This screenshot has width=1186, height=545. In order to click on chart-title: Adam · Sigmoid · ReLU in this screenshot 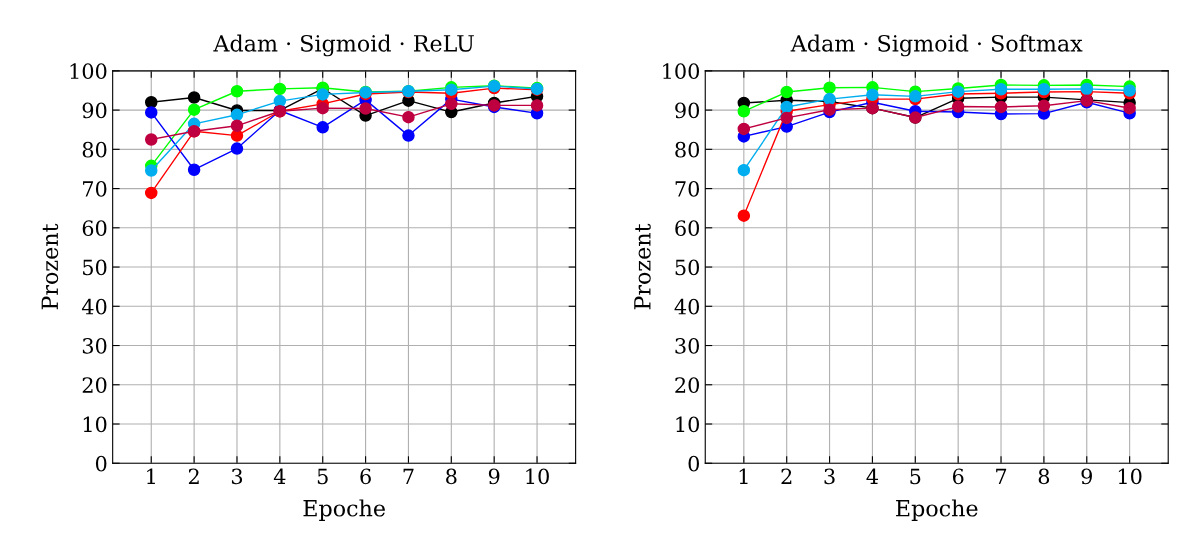, I will do `click(343, 45)`.